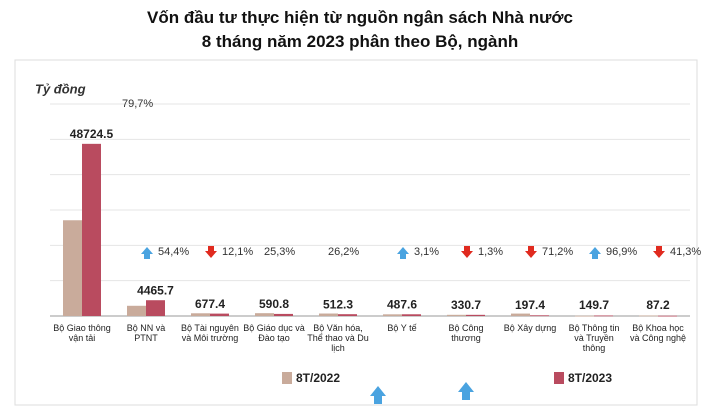  I want to click on annotation: 12,1%, so click(237, 252).